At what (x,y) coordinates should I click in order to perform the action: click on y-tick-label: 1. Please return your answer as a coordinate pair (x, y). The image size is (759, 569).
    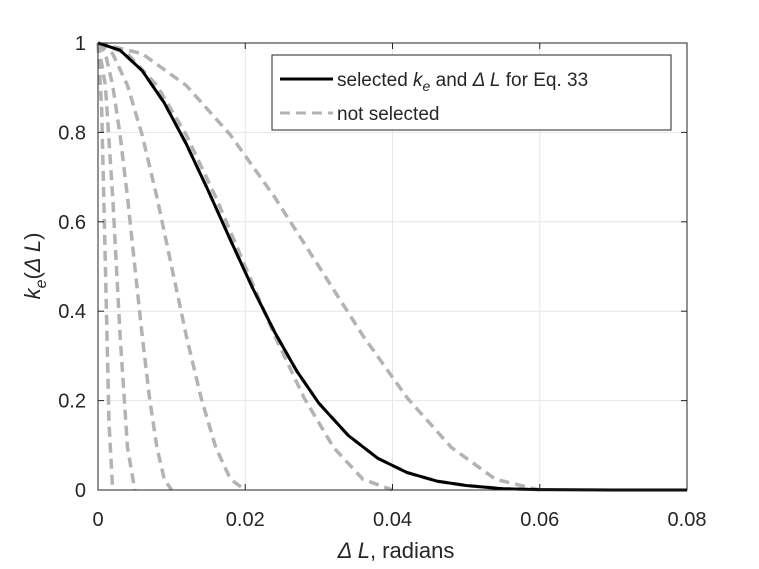
    Looking at the image, I should click on (80, 44).